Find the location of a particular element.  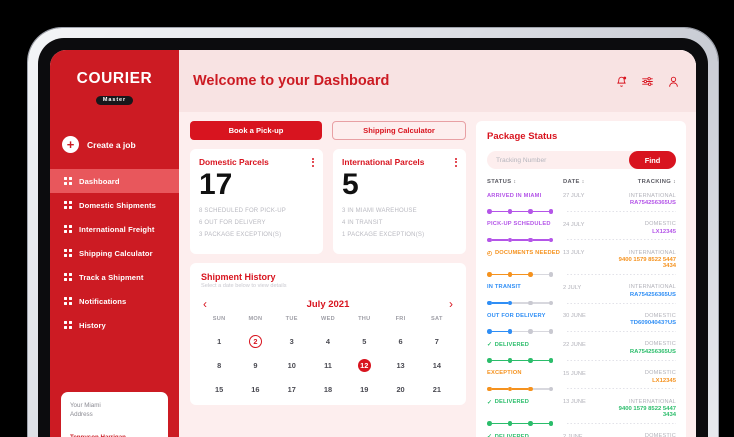

calendar-day: 7 is located at coordinates (437, 341).